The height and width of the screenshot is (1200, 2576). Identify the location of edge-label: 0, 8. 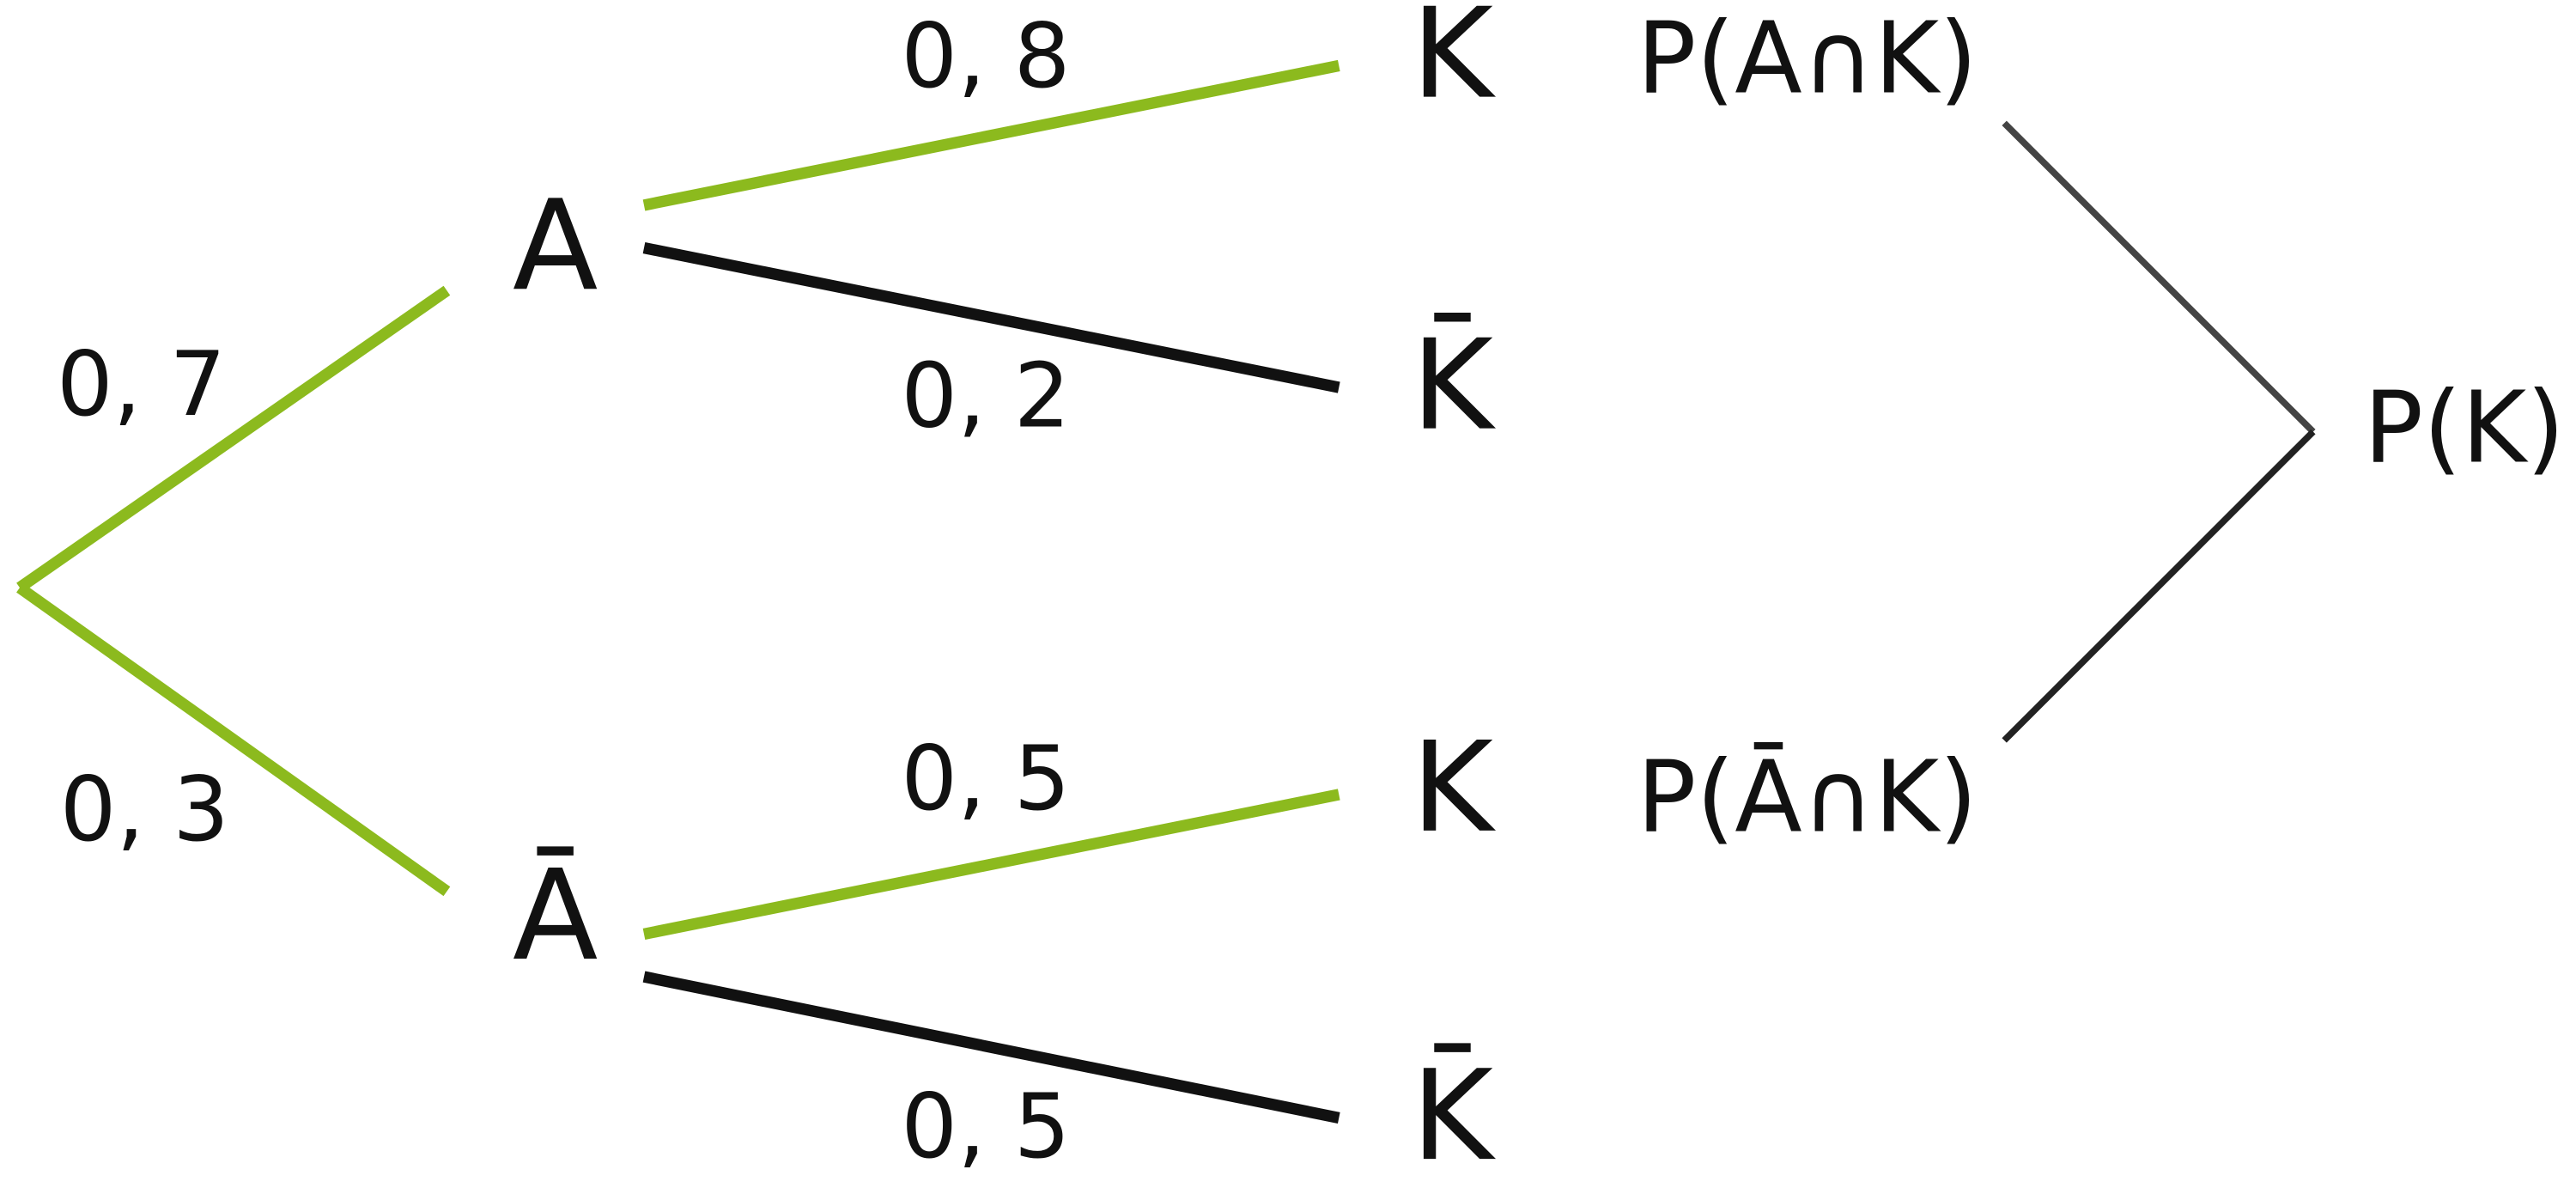
(985, 56).